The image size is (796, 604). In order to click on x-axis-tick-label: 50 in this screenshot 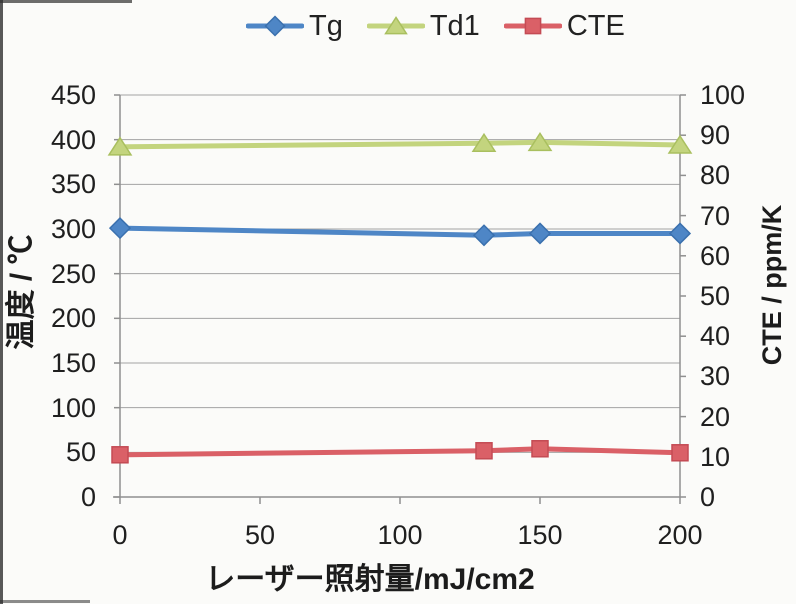, I will do `click(260, 535)`.